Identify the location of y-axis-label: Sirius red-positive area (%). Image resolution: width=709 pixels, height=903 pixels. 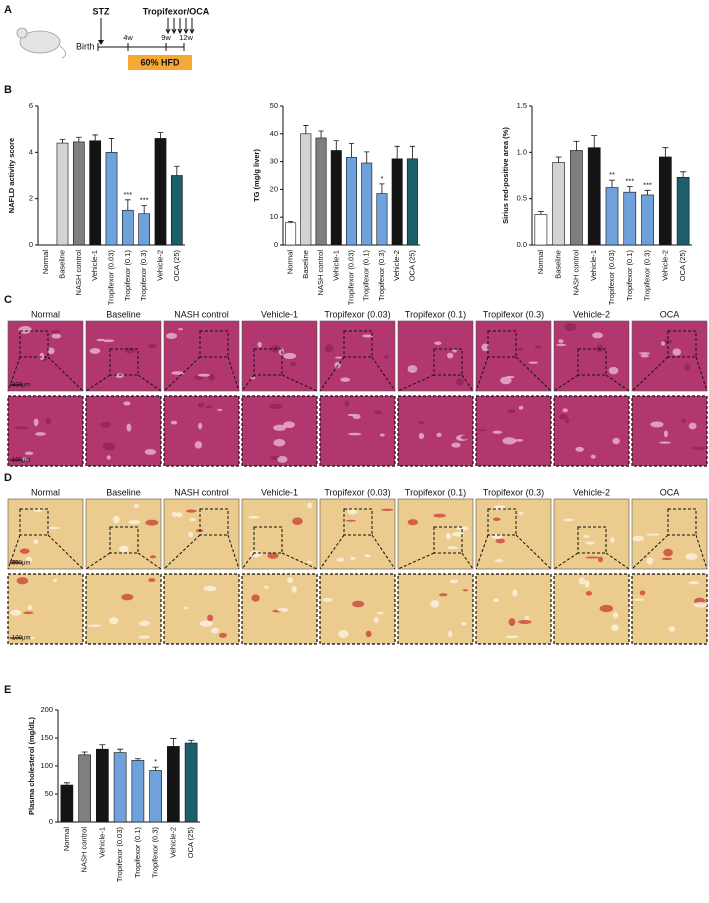
(505, 175).